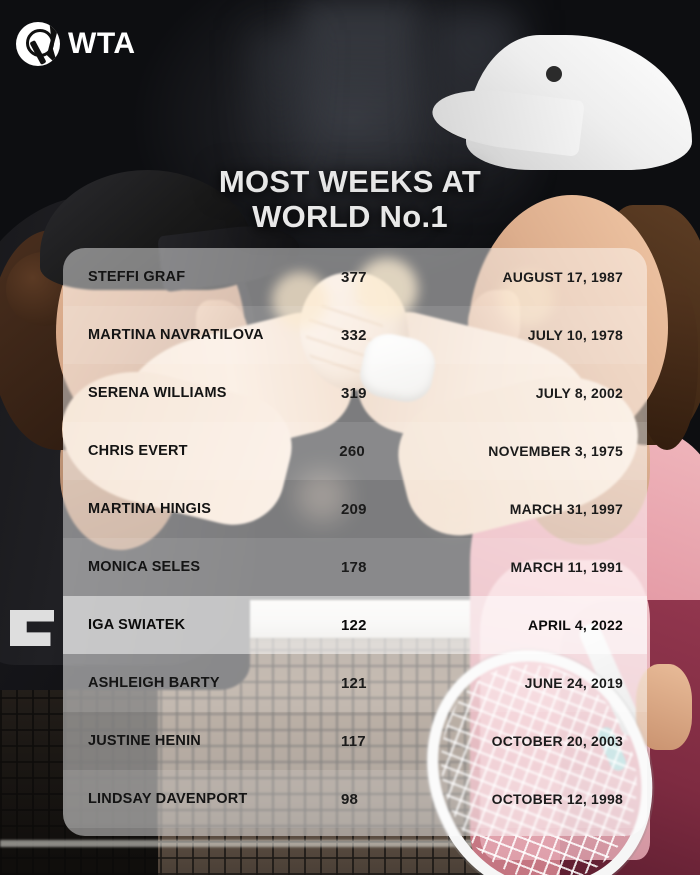 The width and height of the screenshot is (700, 875). Describe the element at coordinates (168, 799) in the screenshot. I see `player-name: LINDSAY DAVENPORT` at that location.